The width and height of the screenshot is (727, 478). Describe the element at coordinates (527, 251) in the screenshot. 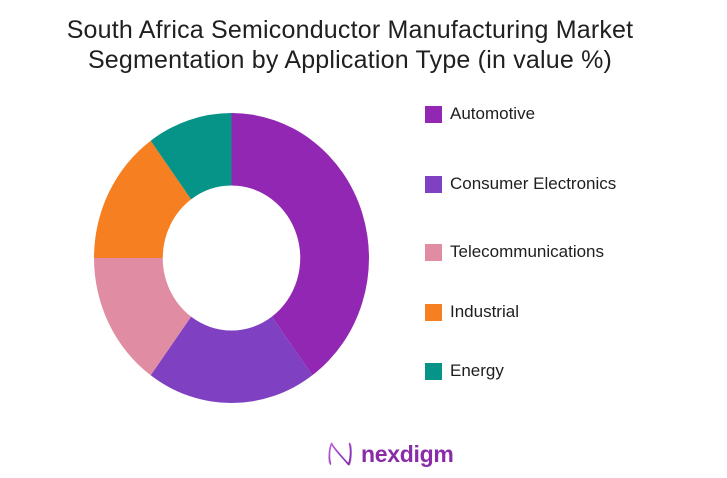

I see `legend-label: Telecommunications` at that location.